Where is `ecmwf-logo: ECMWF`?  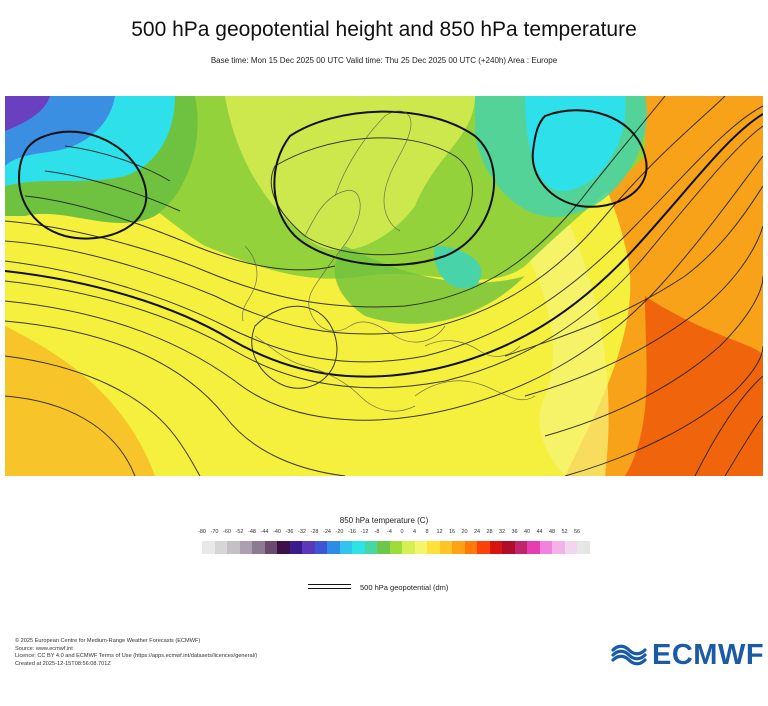
ecmwf-logo: ECMWF is located at coordinates (687, 654).